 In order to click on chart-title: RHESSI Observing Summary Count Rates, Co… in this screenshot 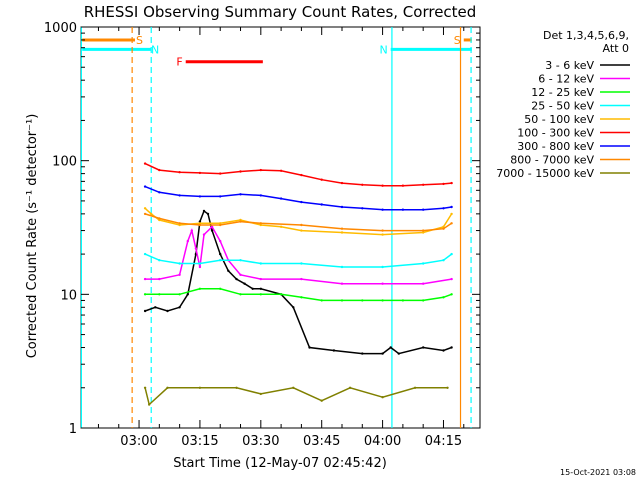, I will do `click(280, 12)`.